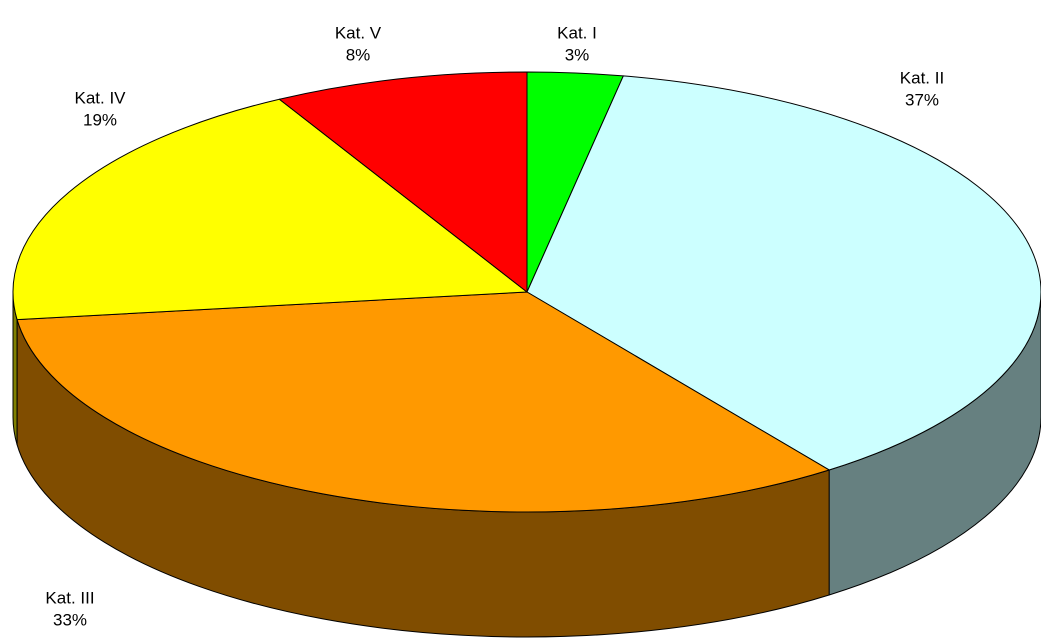 The image size is (1041, 639). Describe the element at coordinates (403, 182) in the screenshot. I see `pie-slice` at that location.